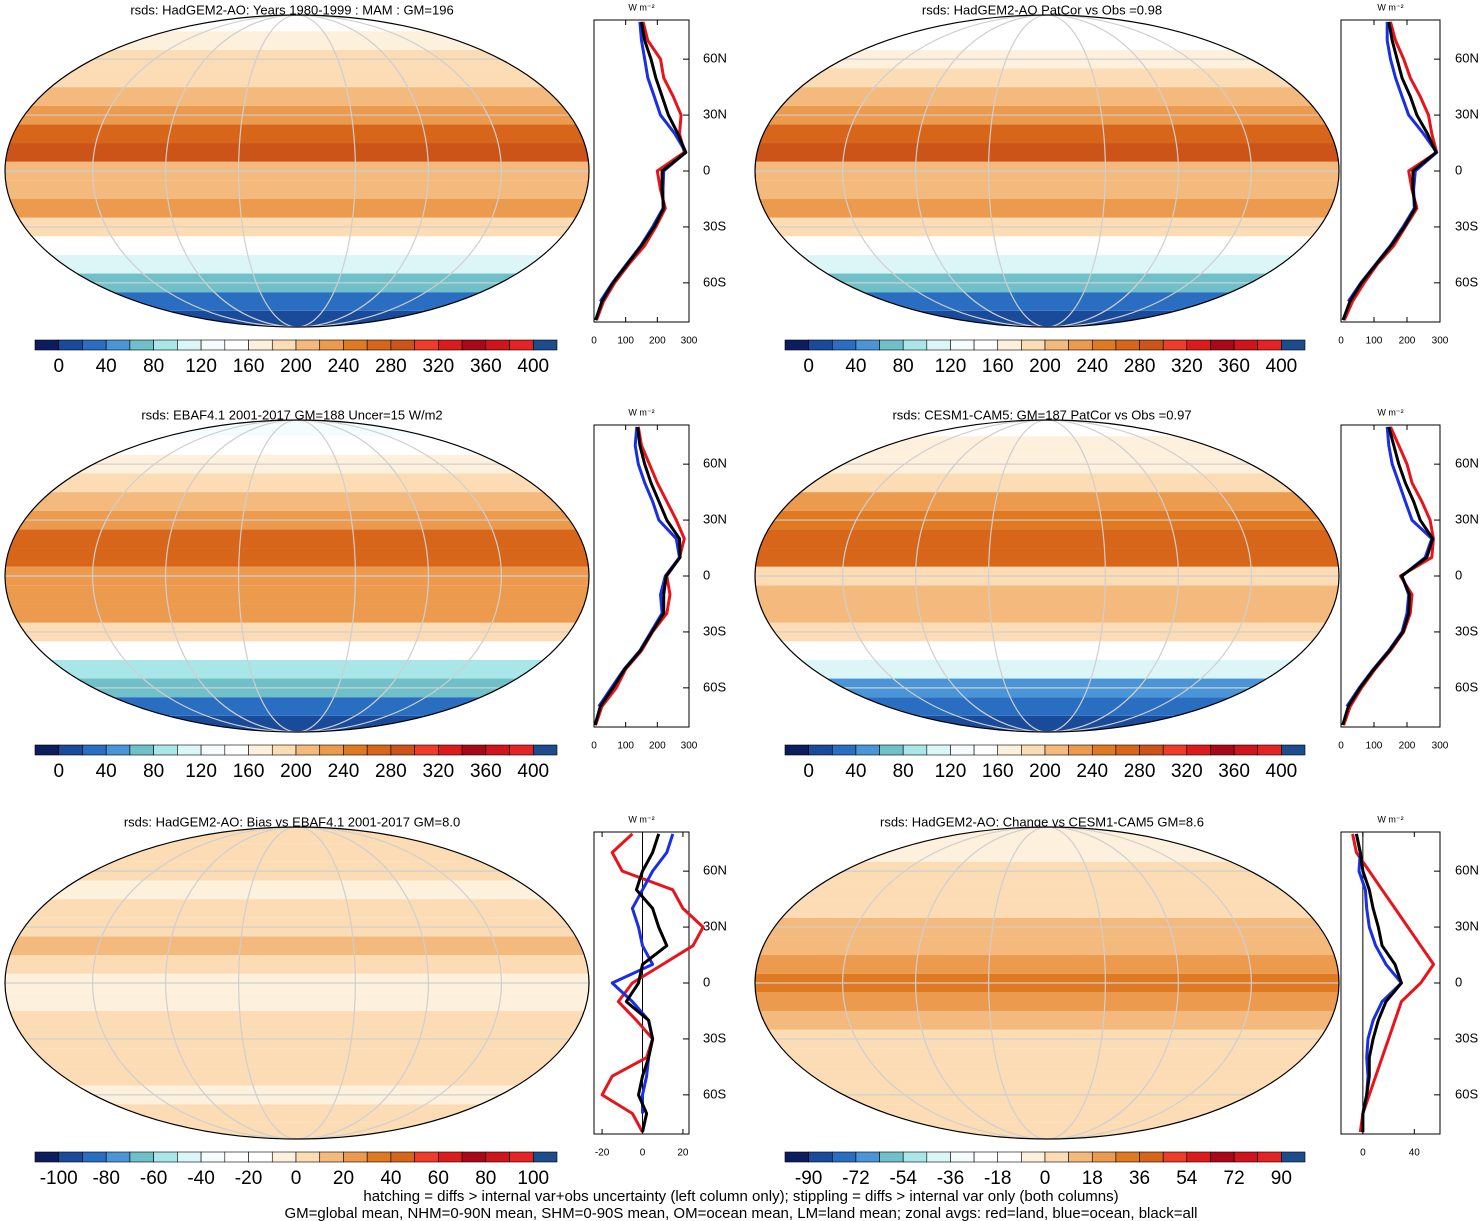 The image size is (1483, 1221). Describe the element at coordinates (1234, 771) in the screenshot. I see `colorbar-label: 360` at that location.